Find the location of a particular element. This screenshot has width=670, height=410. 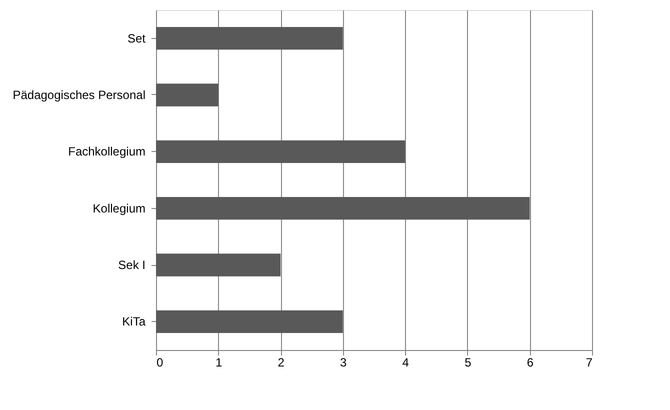

y-tick-label: Set is located at coordinates (136, 38).